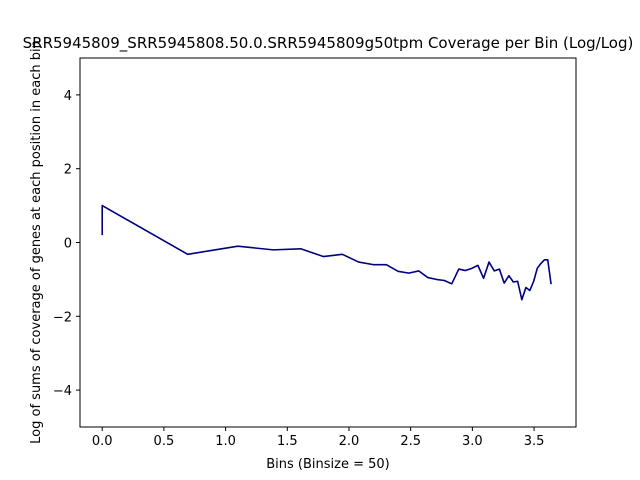  Describe the element at coordinates (68, 170) in the screenshot. I see `y-tick-label: 2` at that location.